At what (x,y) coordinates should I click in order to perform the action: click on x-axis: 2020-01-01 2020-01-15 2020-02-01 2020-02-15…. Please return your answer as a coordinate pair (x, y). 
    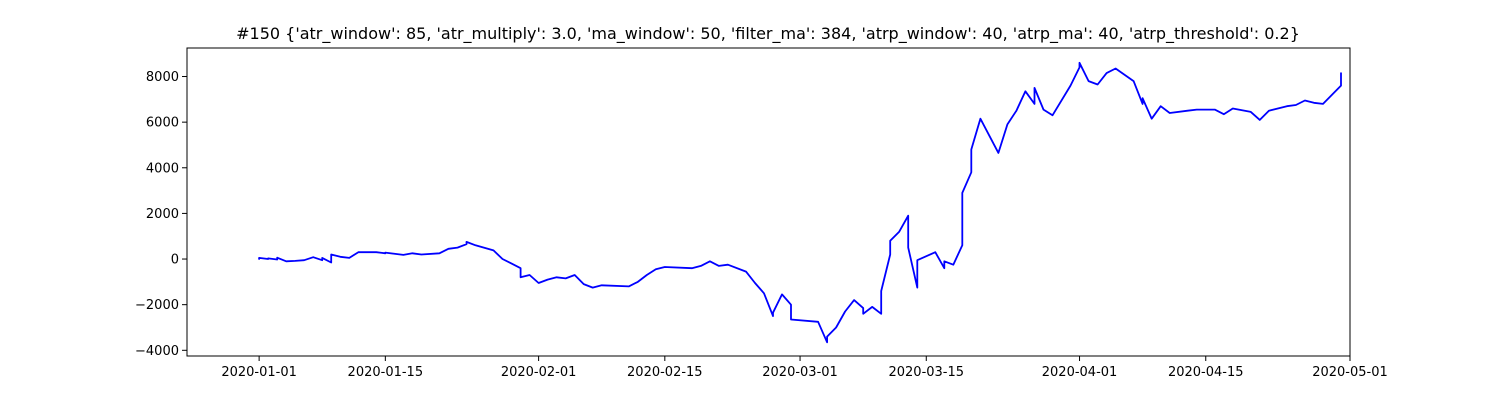
    Looking at the image, I should click on (804, 368).